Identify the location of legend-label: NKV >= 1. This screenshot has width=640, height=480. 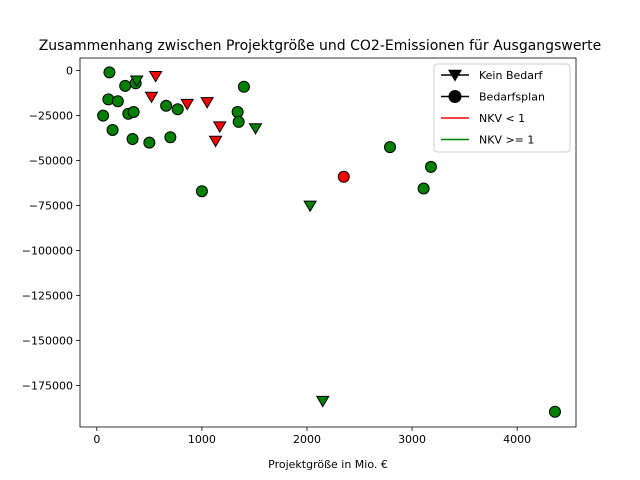
(506, 140).